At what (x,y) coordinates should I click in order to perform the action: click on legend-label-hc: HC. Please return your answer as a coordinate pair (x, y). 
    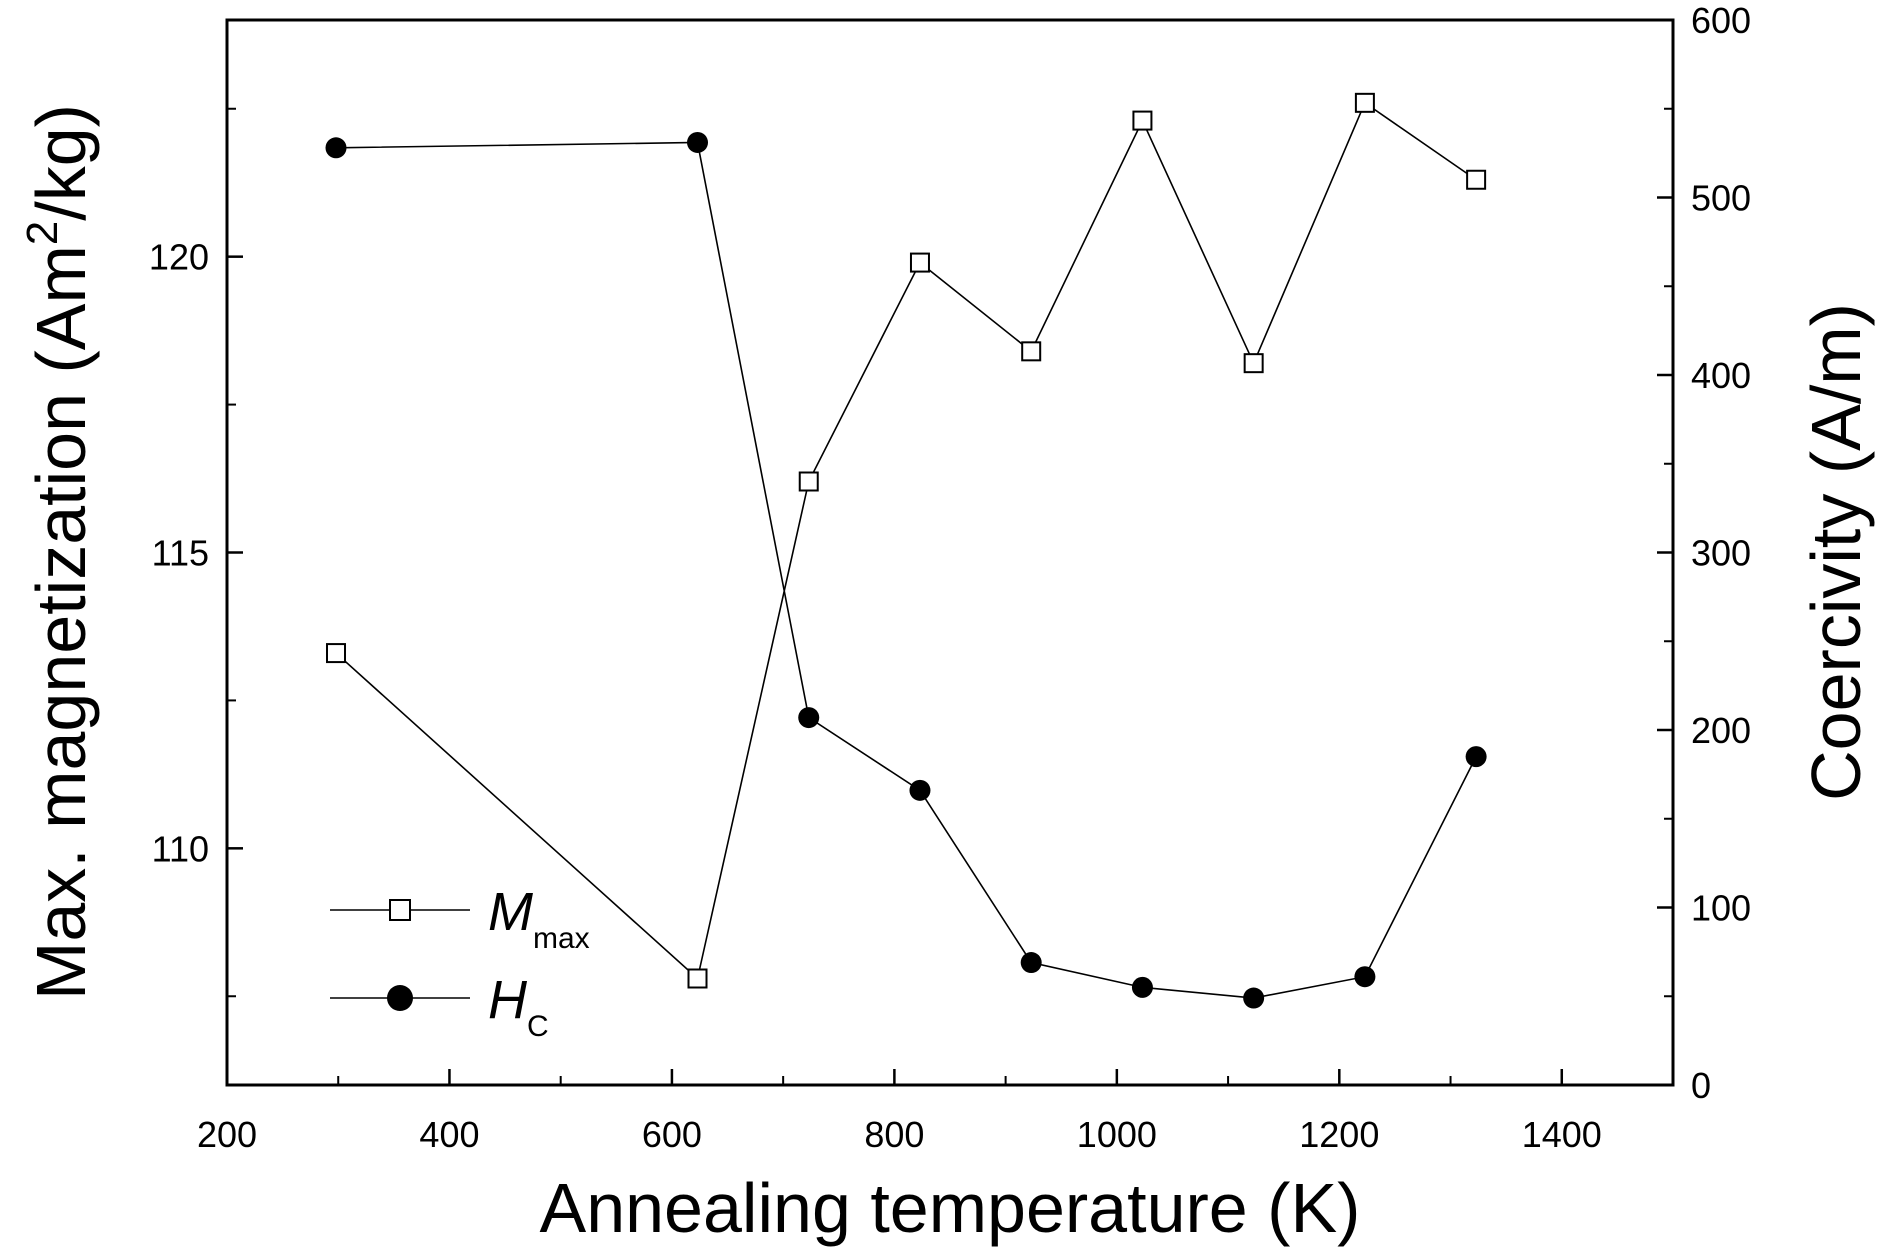
    Looking at the image, I should click on (518, 1006).